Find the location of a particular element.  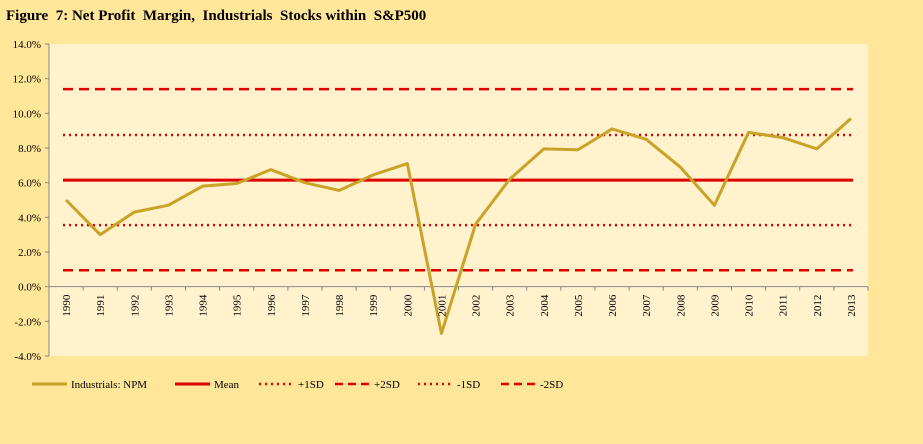

legend-label: +2SD is located at coordinates (387, 385).